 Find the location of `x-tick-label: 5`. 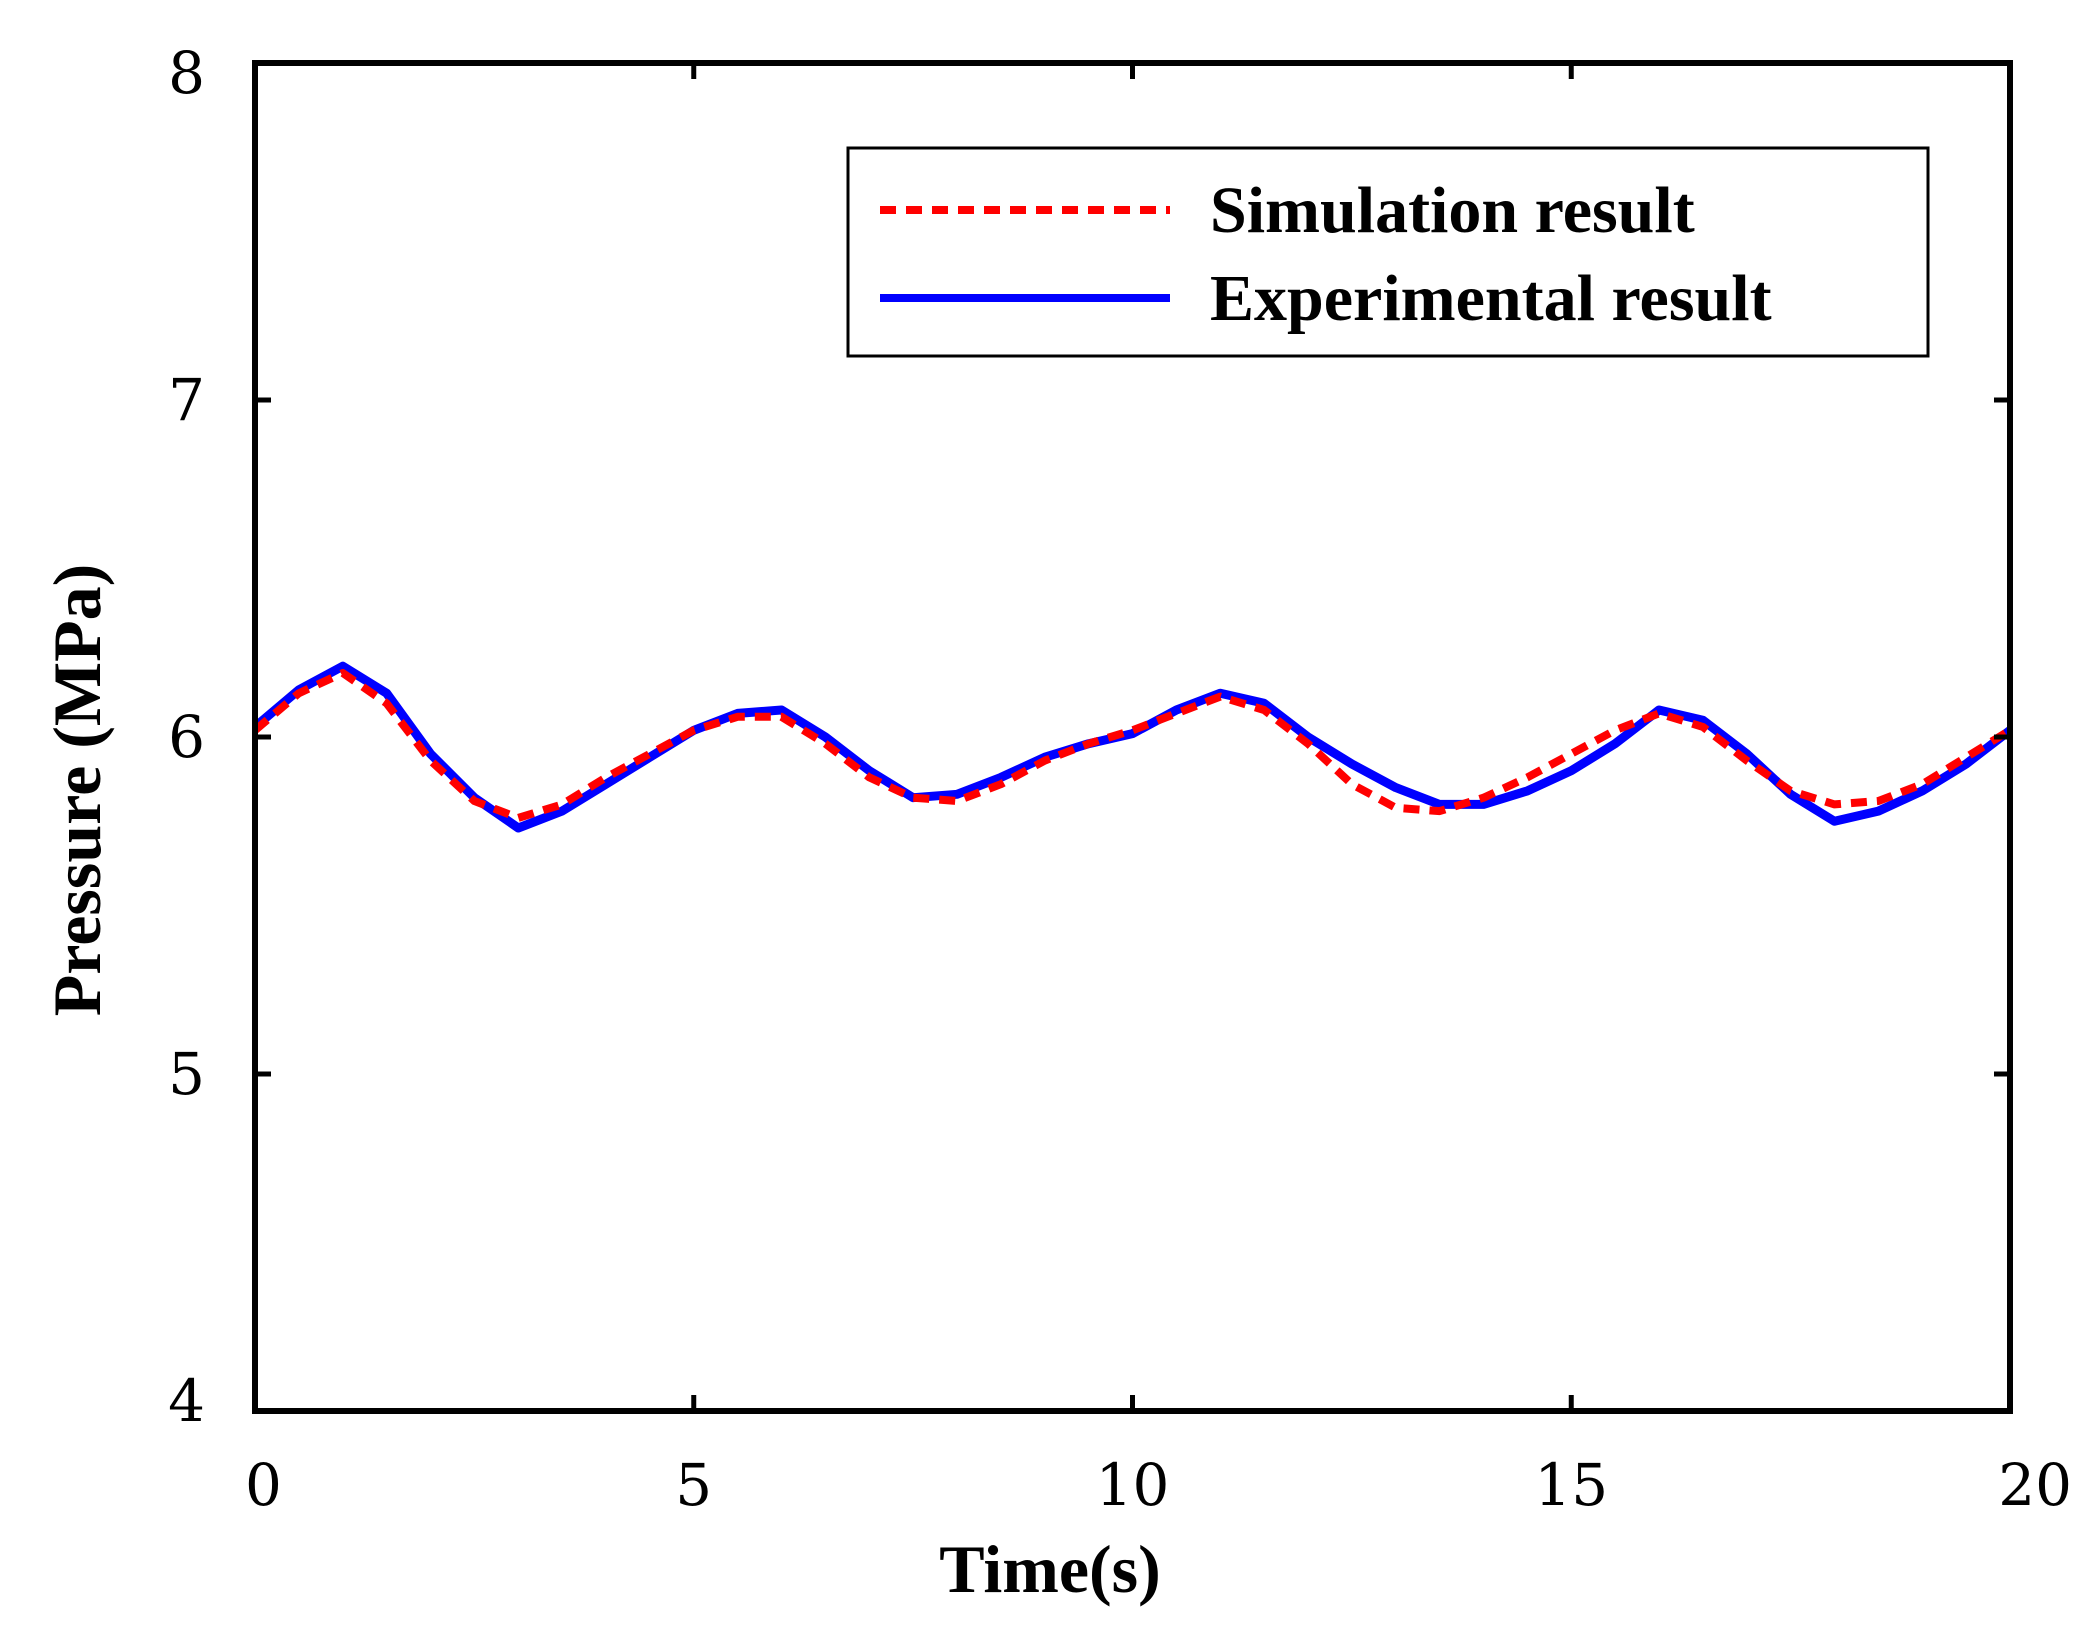

x-tick-label: 5 is located at coordinates (693, 1485).